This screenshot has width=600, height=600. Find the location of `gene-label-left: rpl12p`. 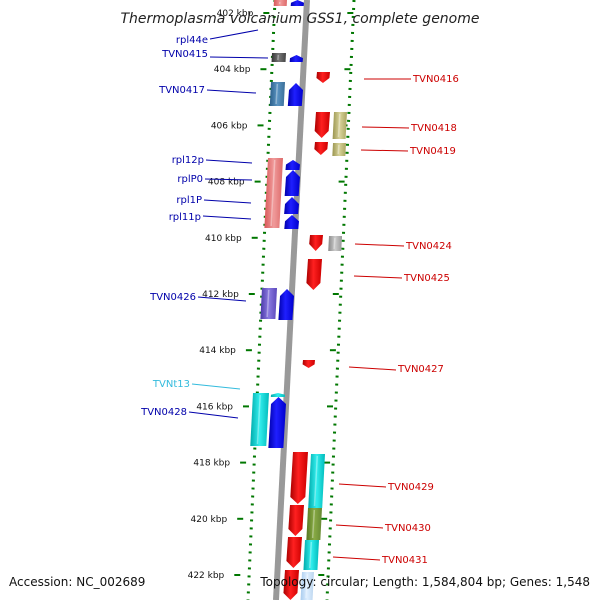

gene-label-left: rpl12p is located at coordinates (188, 160).